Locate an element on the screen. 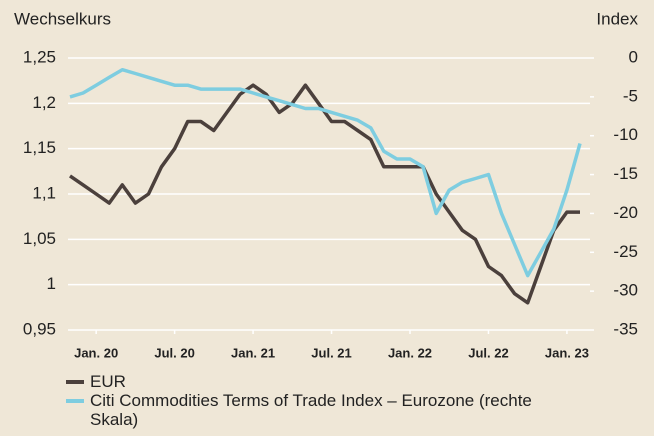 This screenshot has height=436, width=654. y2-tick-label: -10 is located at coordinates (625, 134).